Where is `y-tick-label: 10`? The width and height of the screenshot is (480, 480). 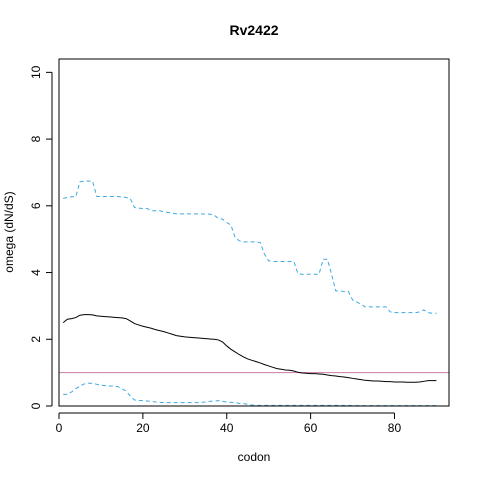 y-tick-label: 10 is located at coordinates (36, 72).